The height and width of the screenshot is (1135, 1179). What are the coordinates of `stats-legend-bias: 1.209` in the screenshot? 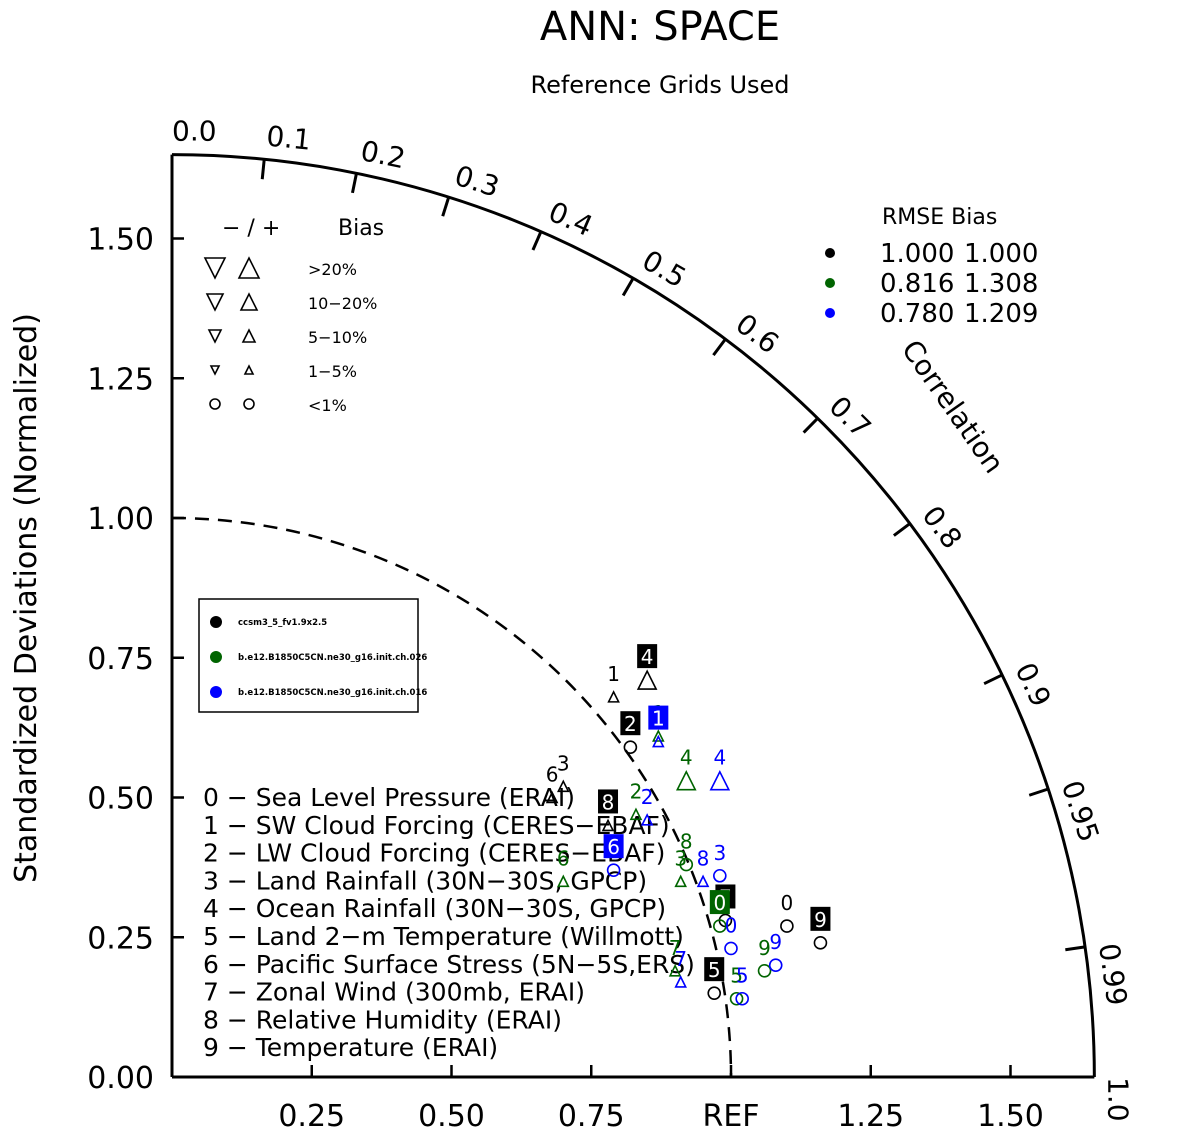 It's located at (1001, 314).